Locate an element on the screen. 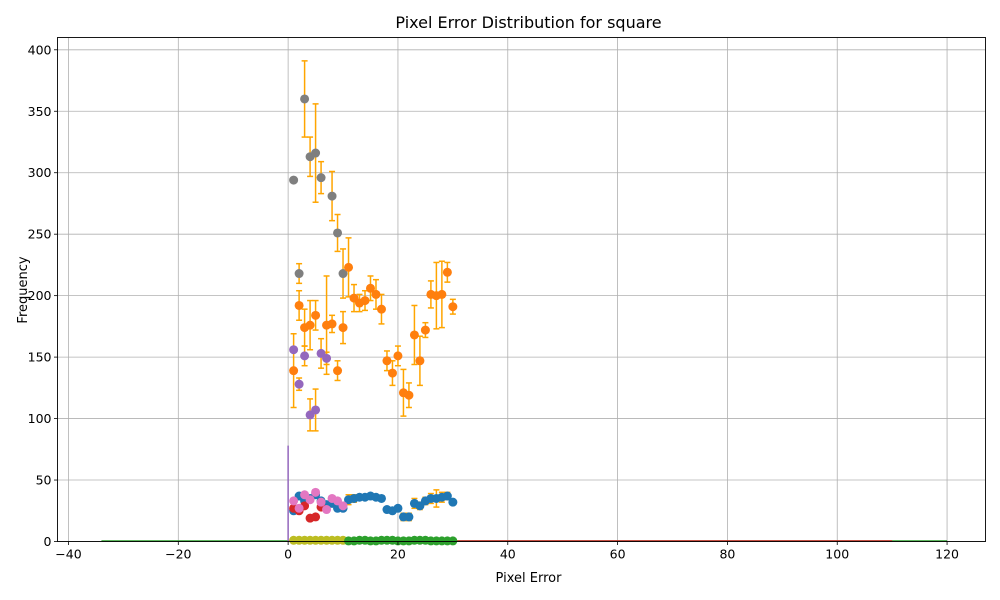 The height and width of the screenshot is (600, 1000). x-tick-label: 20 is located at coordinates (398, 554).